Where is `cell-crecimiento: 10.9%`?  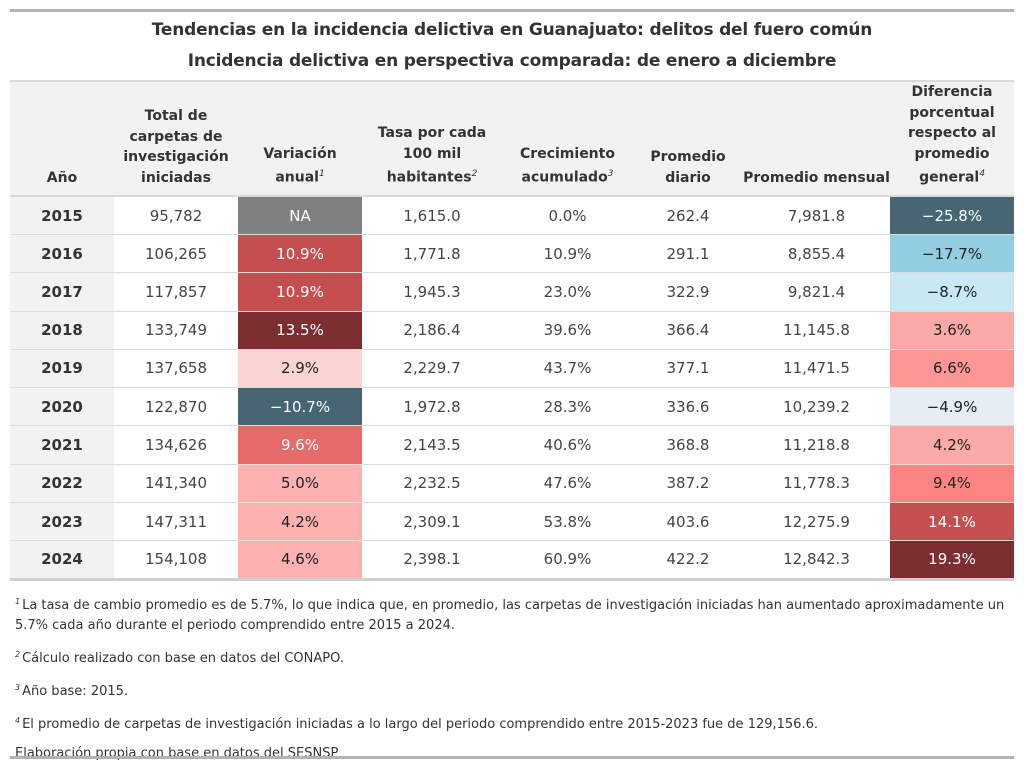
cell-crecimiento: 10.9% is located at coordinates (567, 254).